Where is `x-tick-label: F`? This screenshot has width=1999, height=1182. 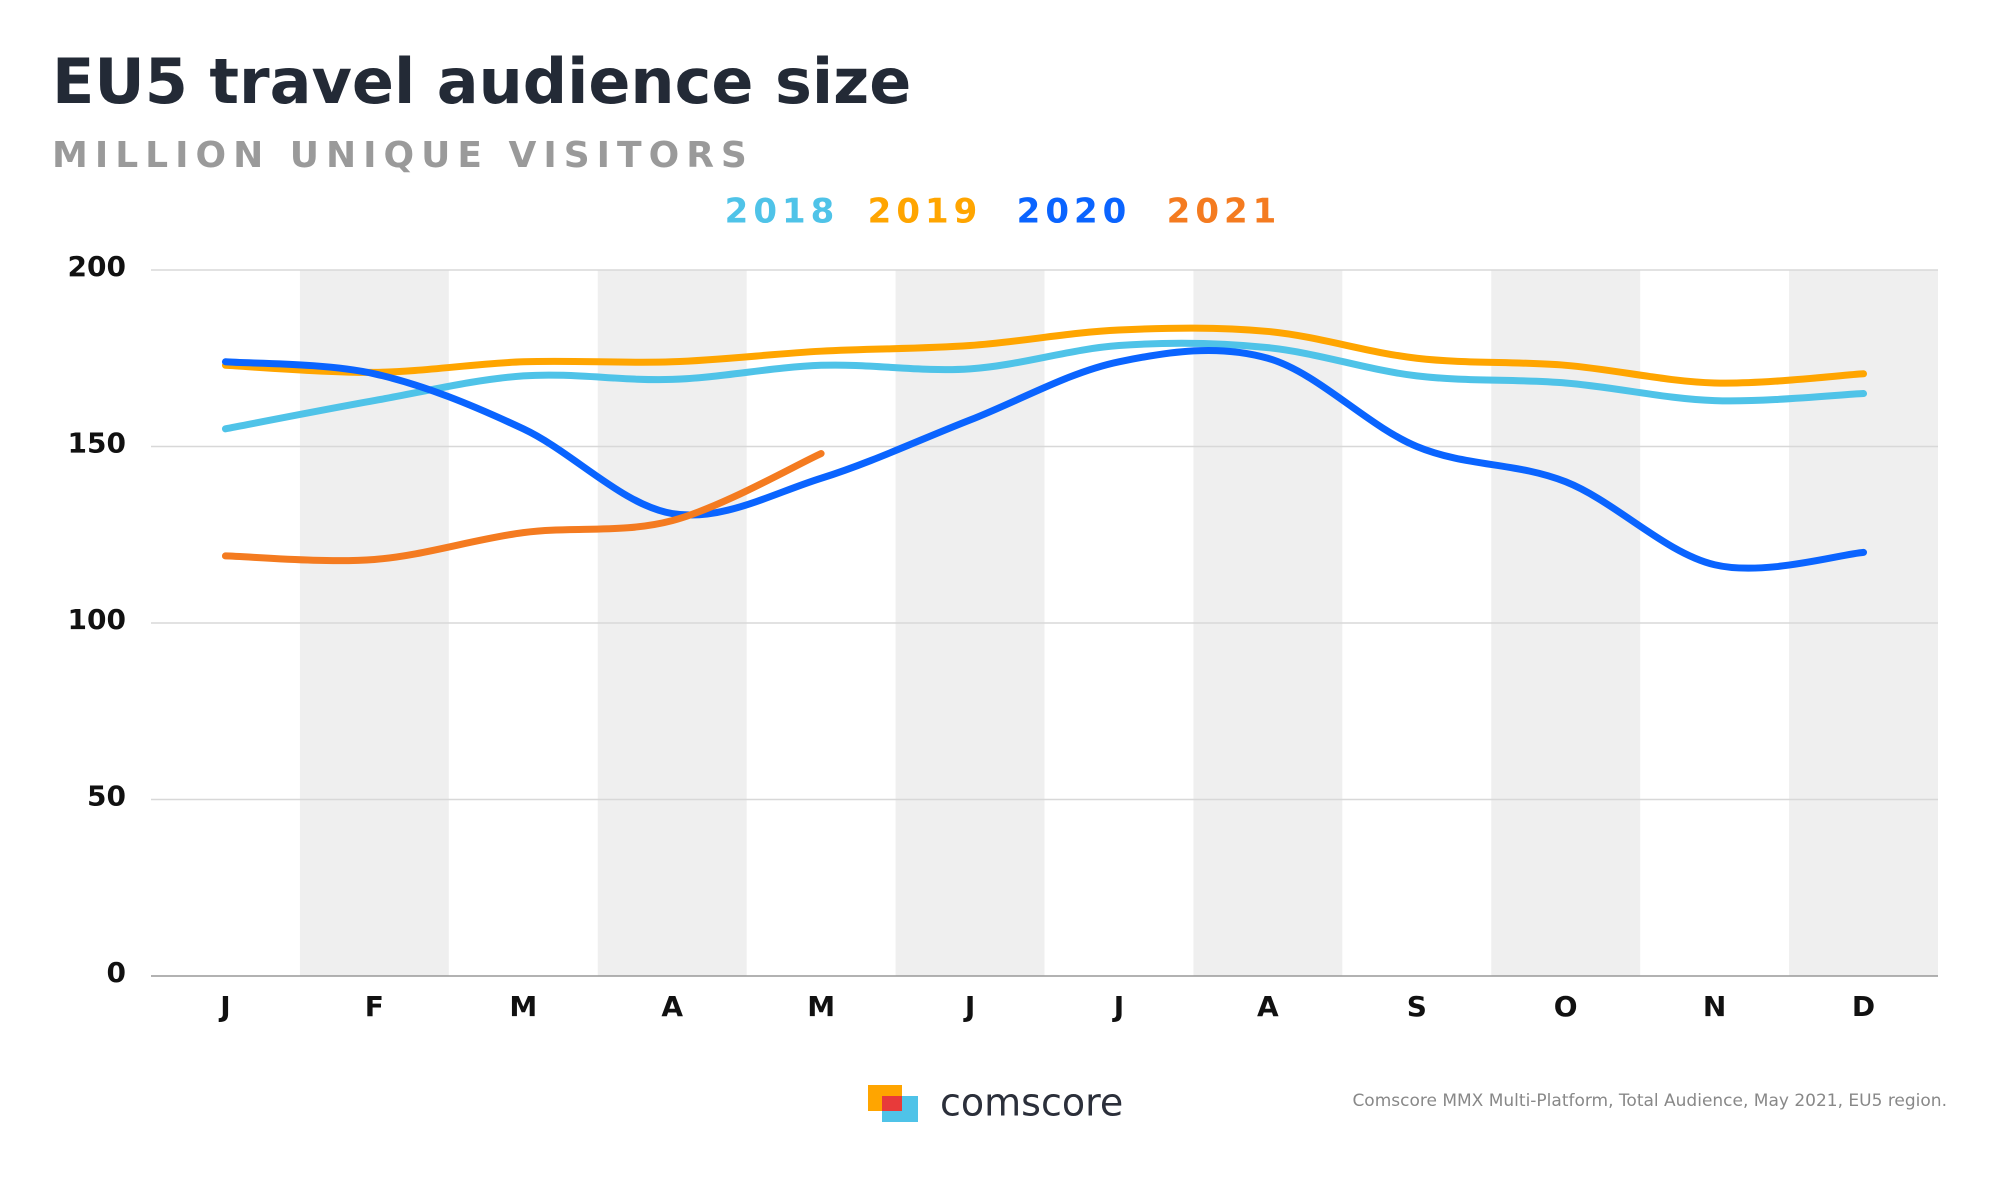
x-tick-label: F is located at coordinates (374, 1006).